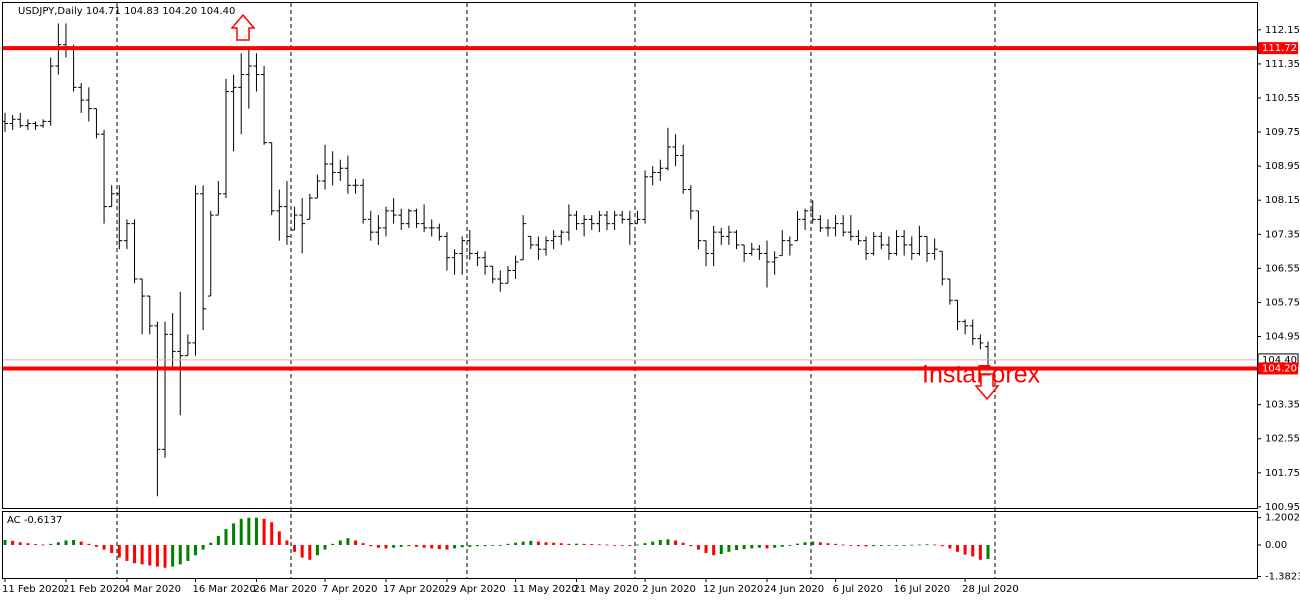 The image size is (1300, 604). I want to click on x-tick-label: 2 Jun 2020, so click(669, 589).